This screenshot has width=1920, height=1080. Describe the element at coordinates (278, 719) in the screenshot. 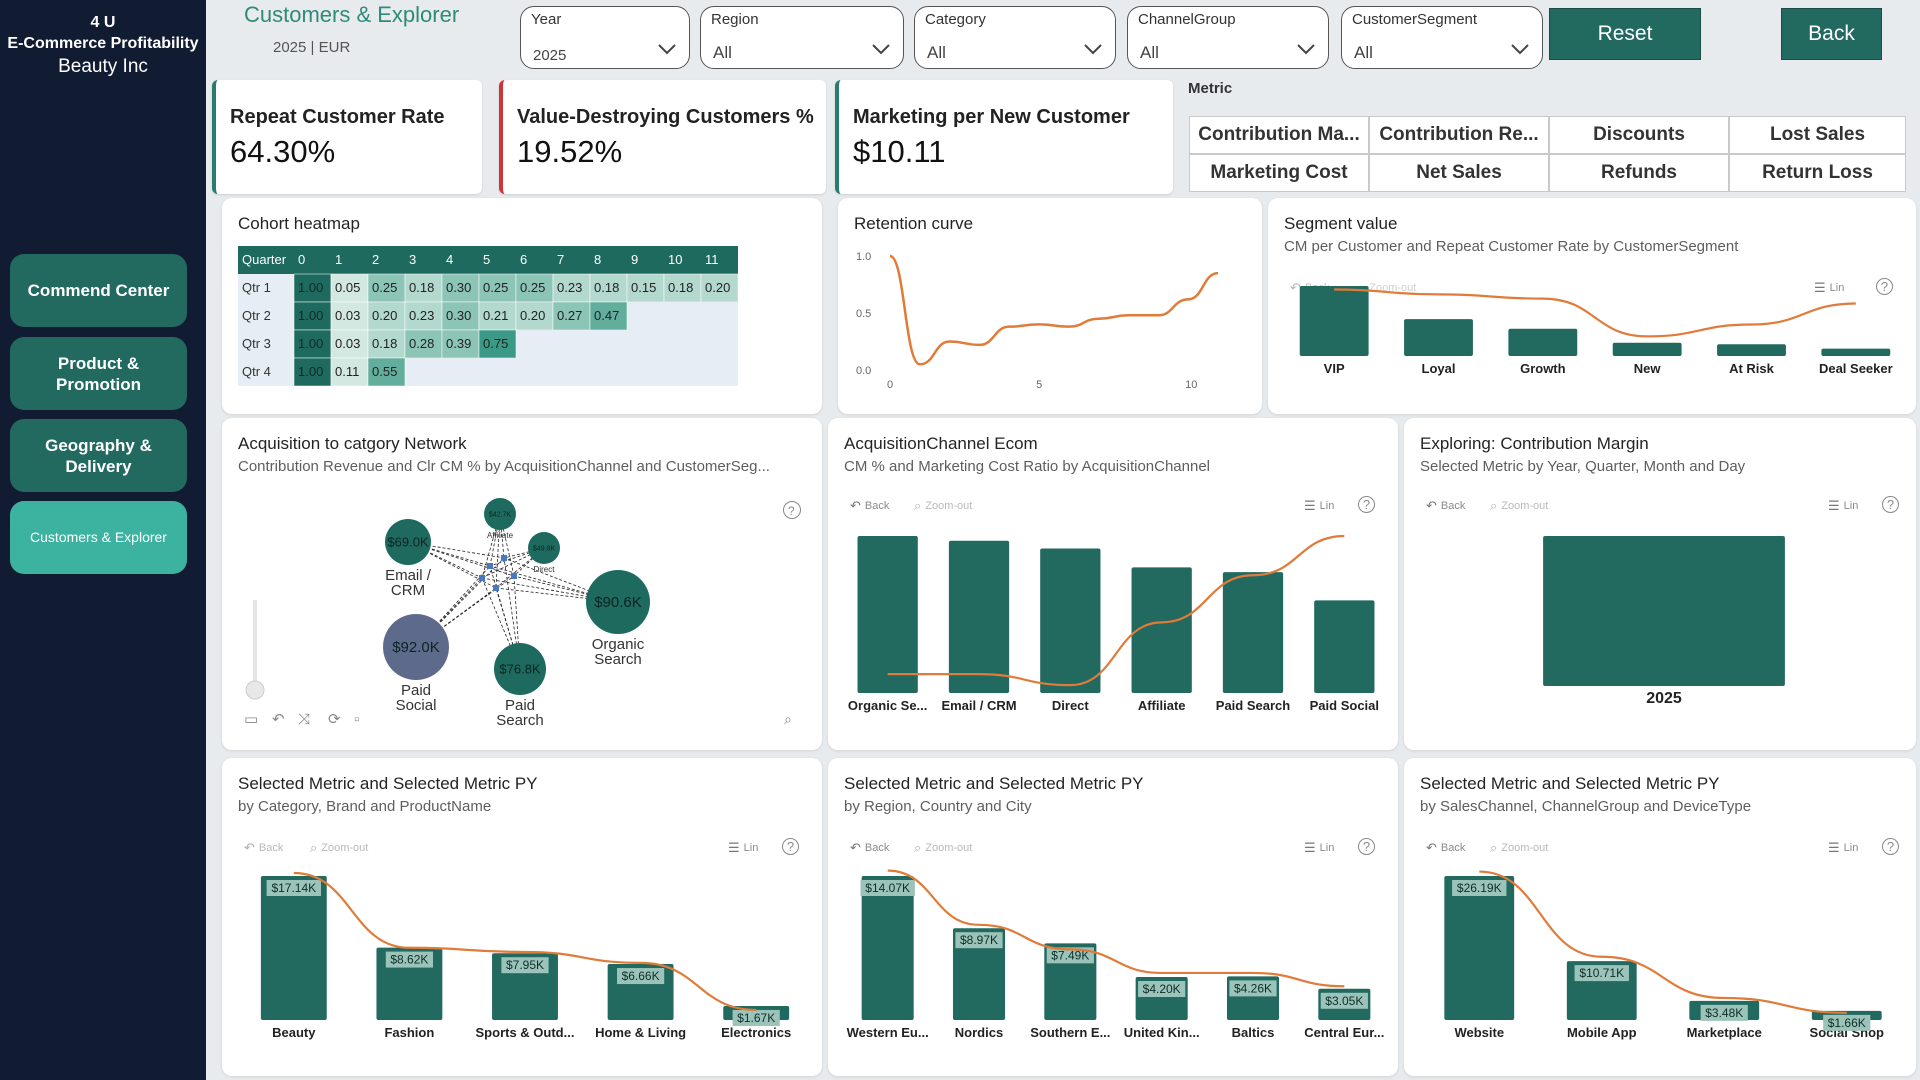

I see `undo-icon: ↶` at that location.